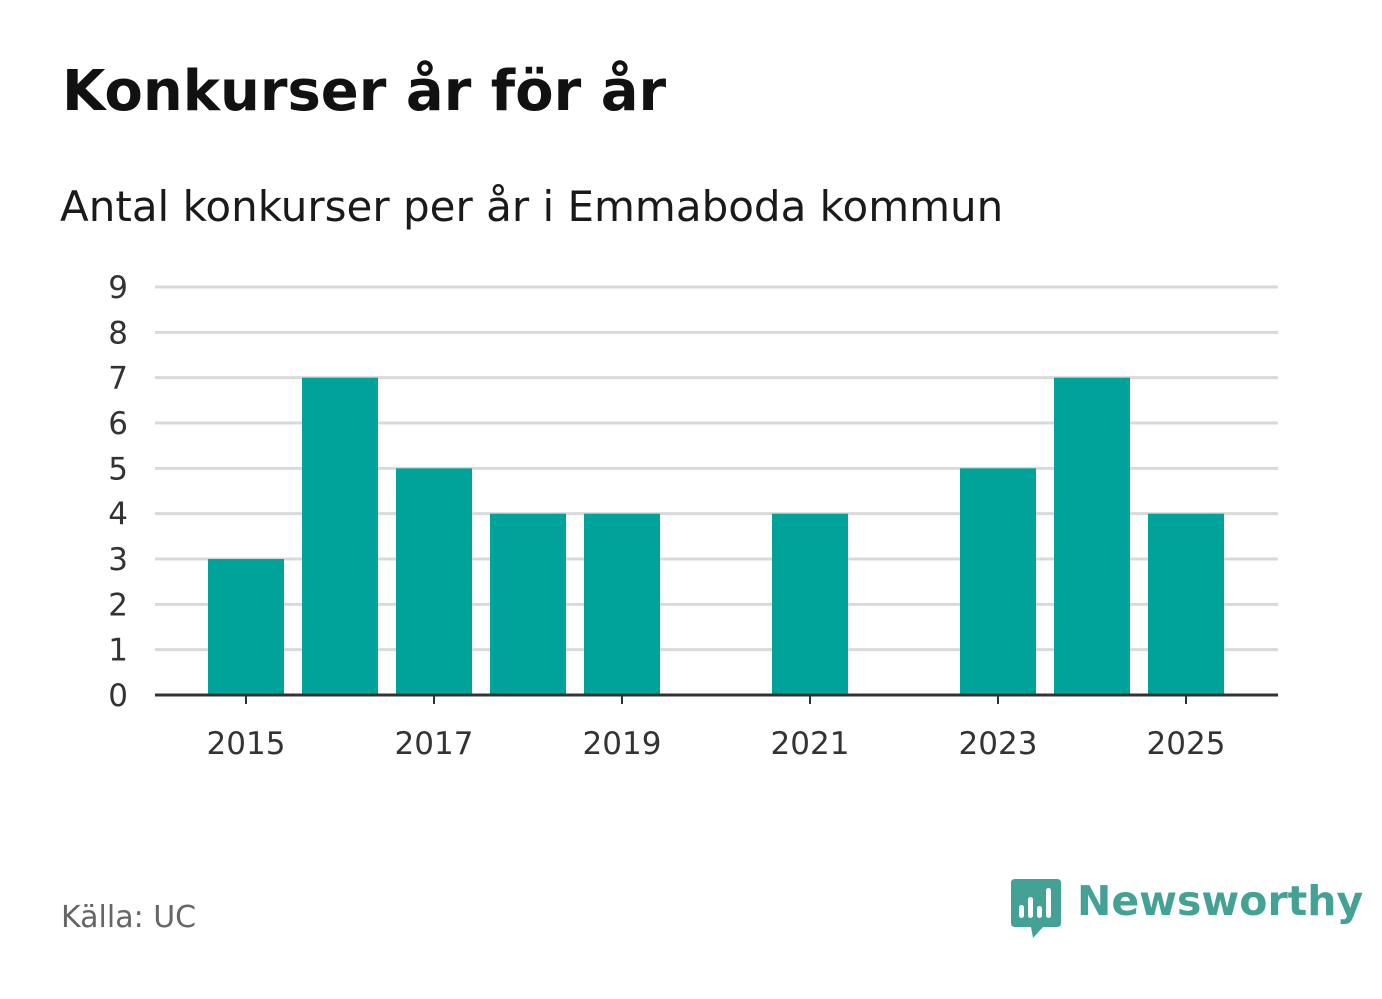  What do you see at coordinates (810, 744) in the screenshot?
I see `x-tick-label-2021: 2021` at bounding box center [810, 744].